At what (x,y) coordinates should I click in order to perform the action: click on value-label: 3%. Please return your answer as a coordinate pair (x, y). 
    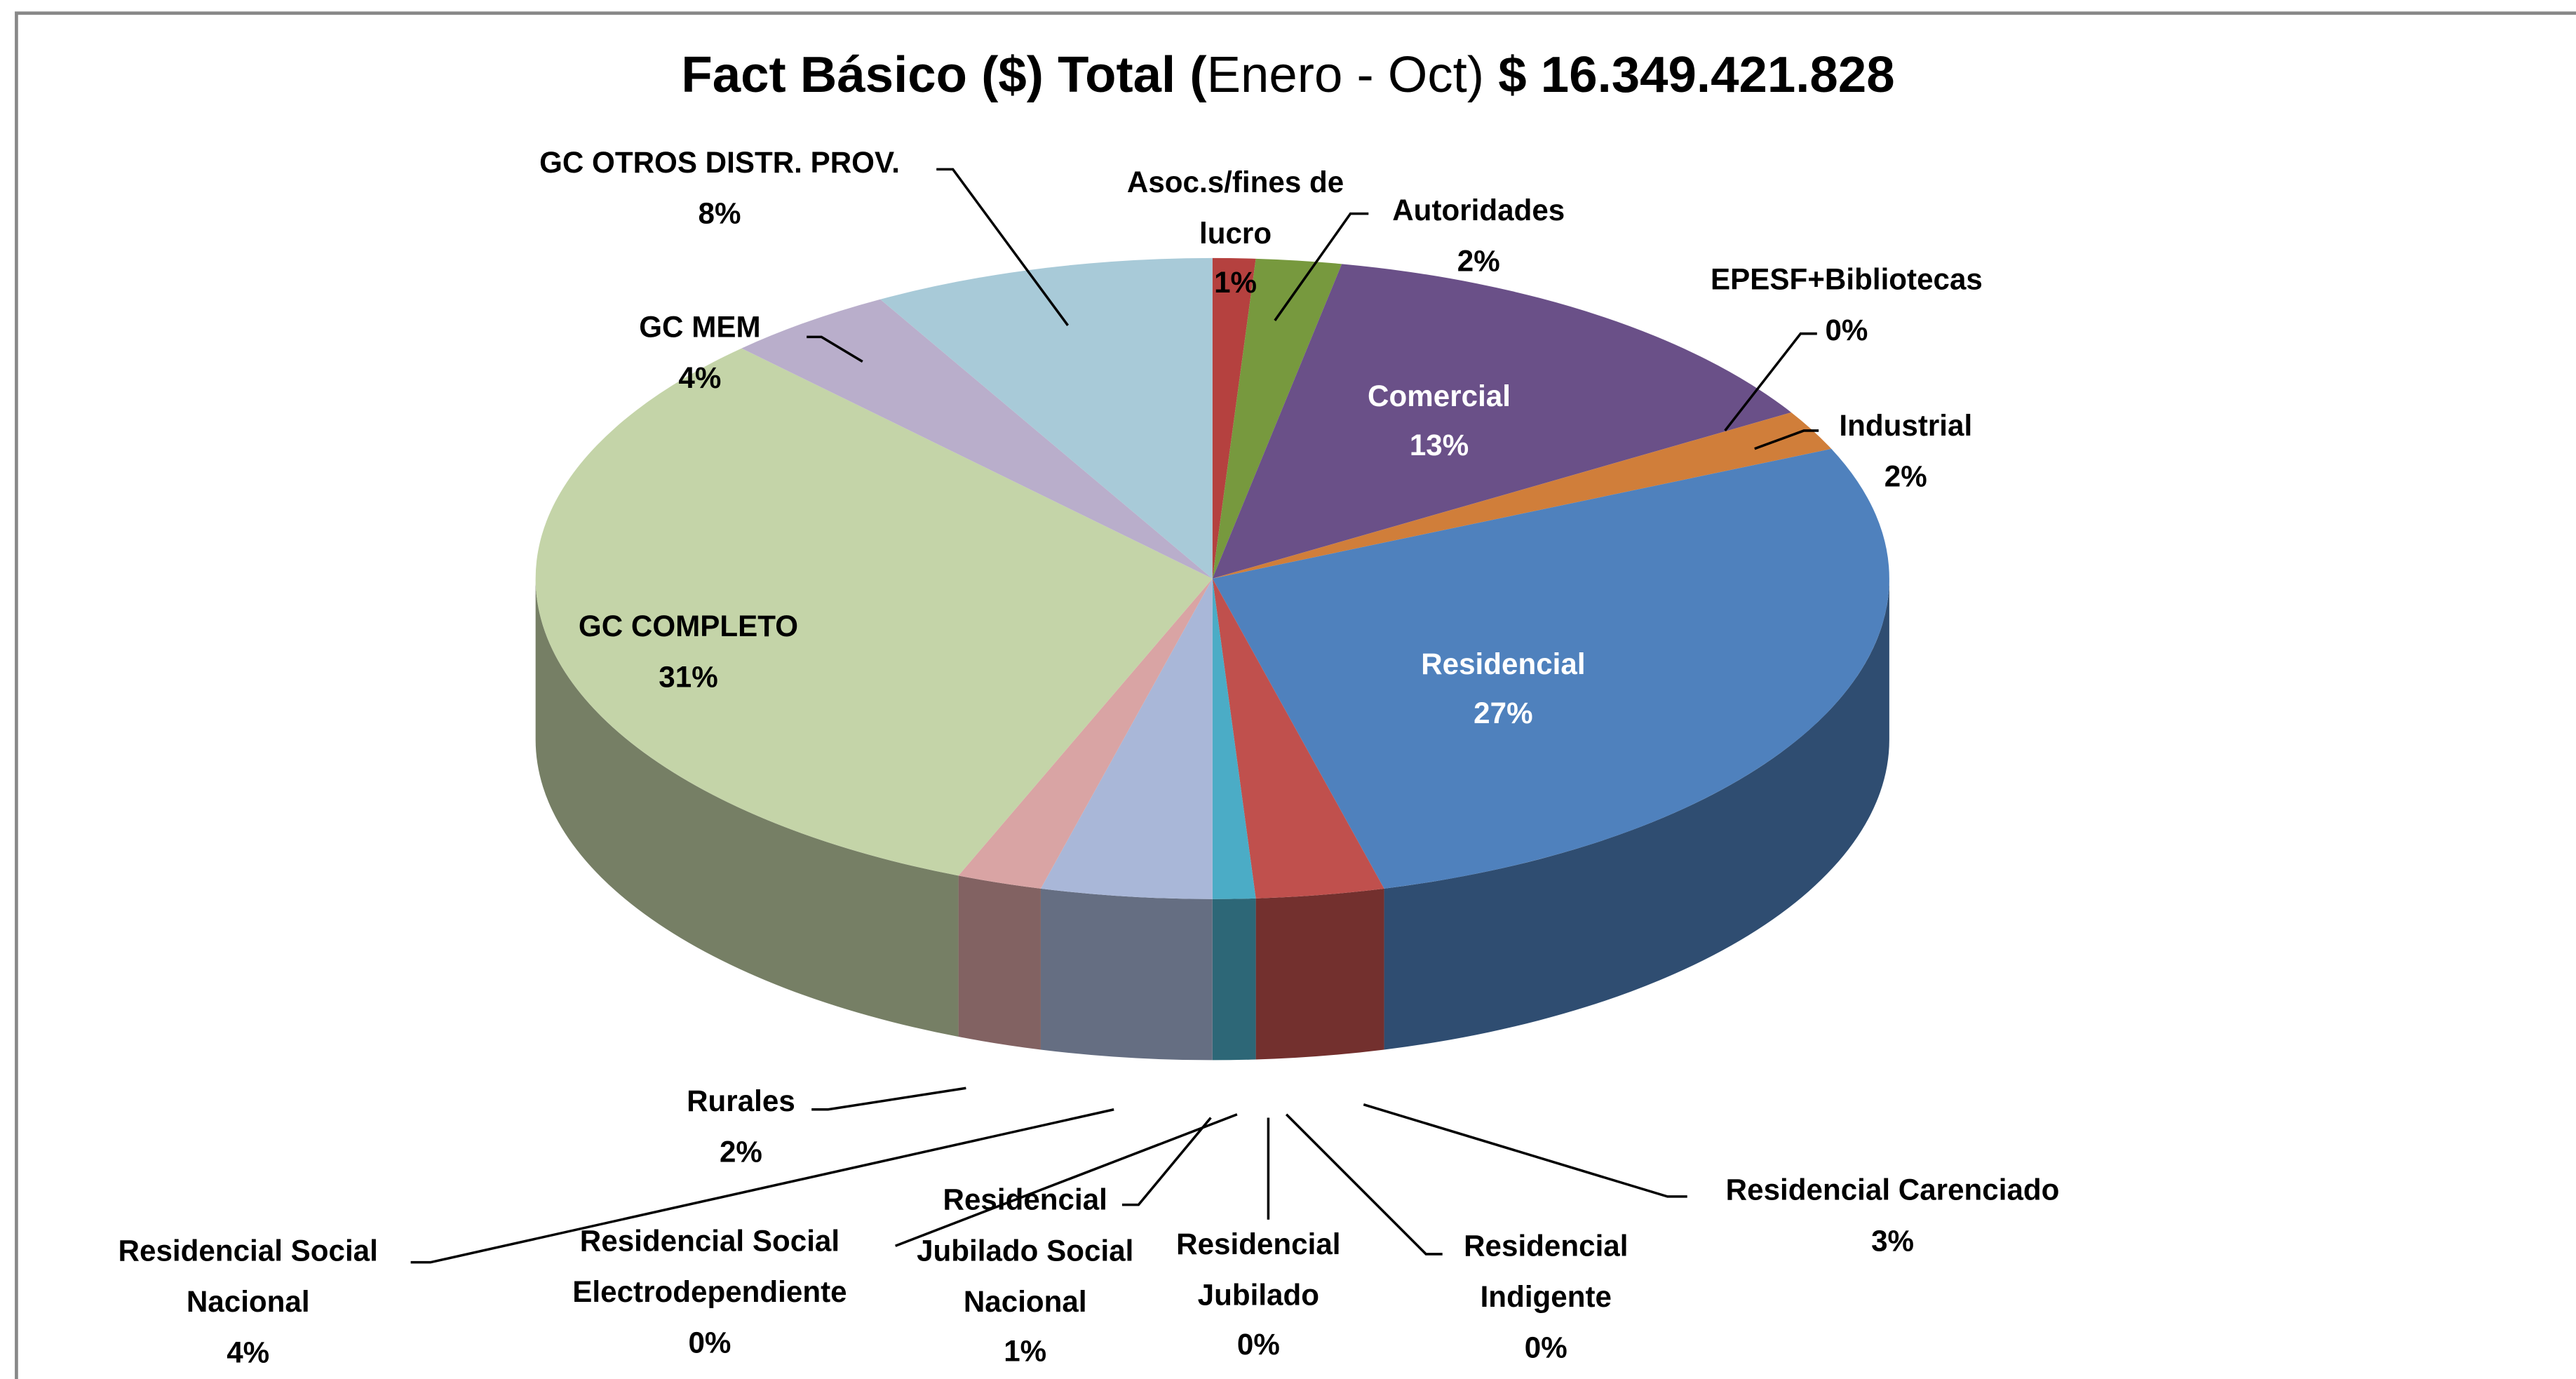
    Looking at the image, I should click on (1893, 1241).